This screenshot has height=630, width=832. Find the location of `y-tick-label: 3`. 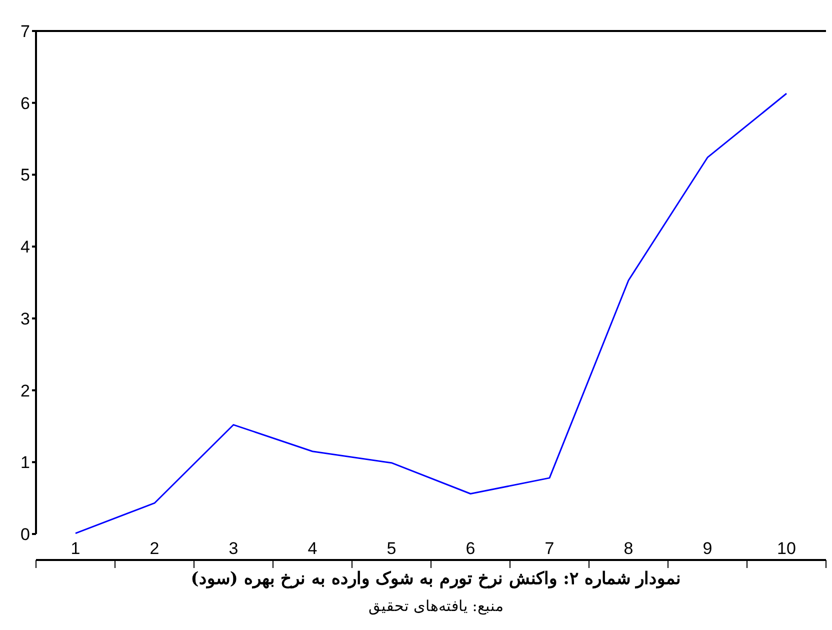

y-tick-label: 3 is located at coordinates (25, 318).